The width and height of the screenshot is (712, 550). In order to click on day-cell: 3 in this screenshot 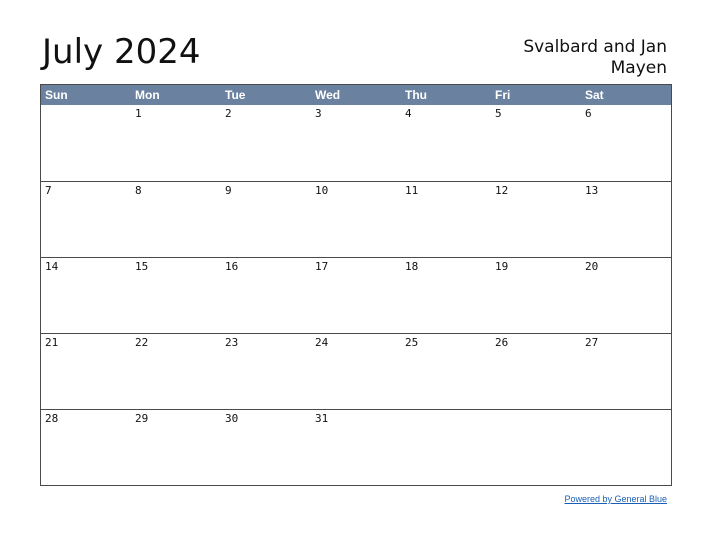, I will do `click(356, 143)`.